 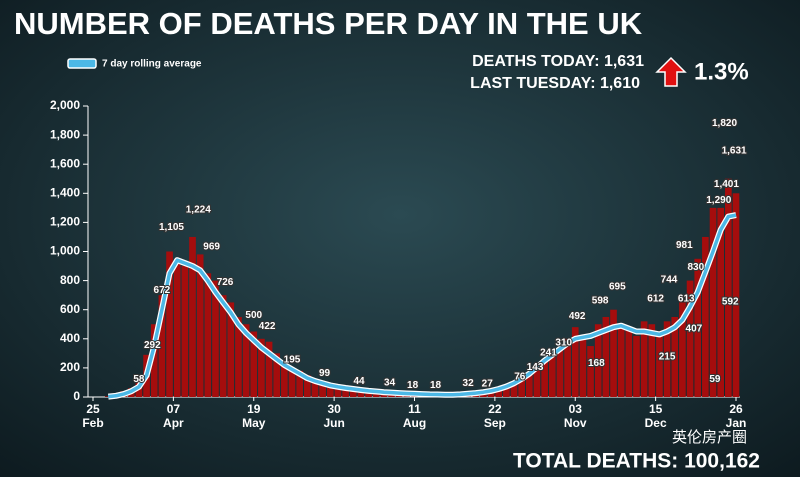 What do you see at coordinates (65, 134) in the screenshot?
I see `y-tick-label: 1,800` at bounding box center [65, 134].